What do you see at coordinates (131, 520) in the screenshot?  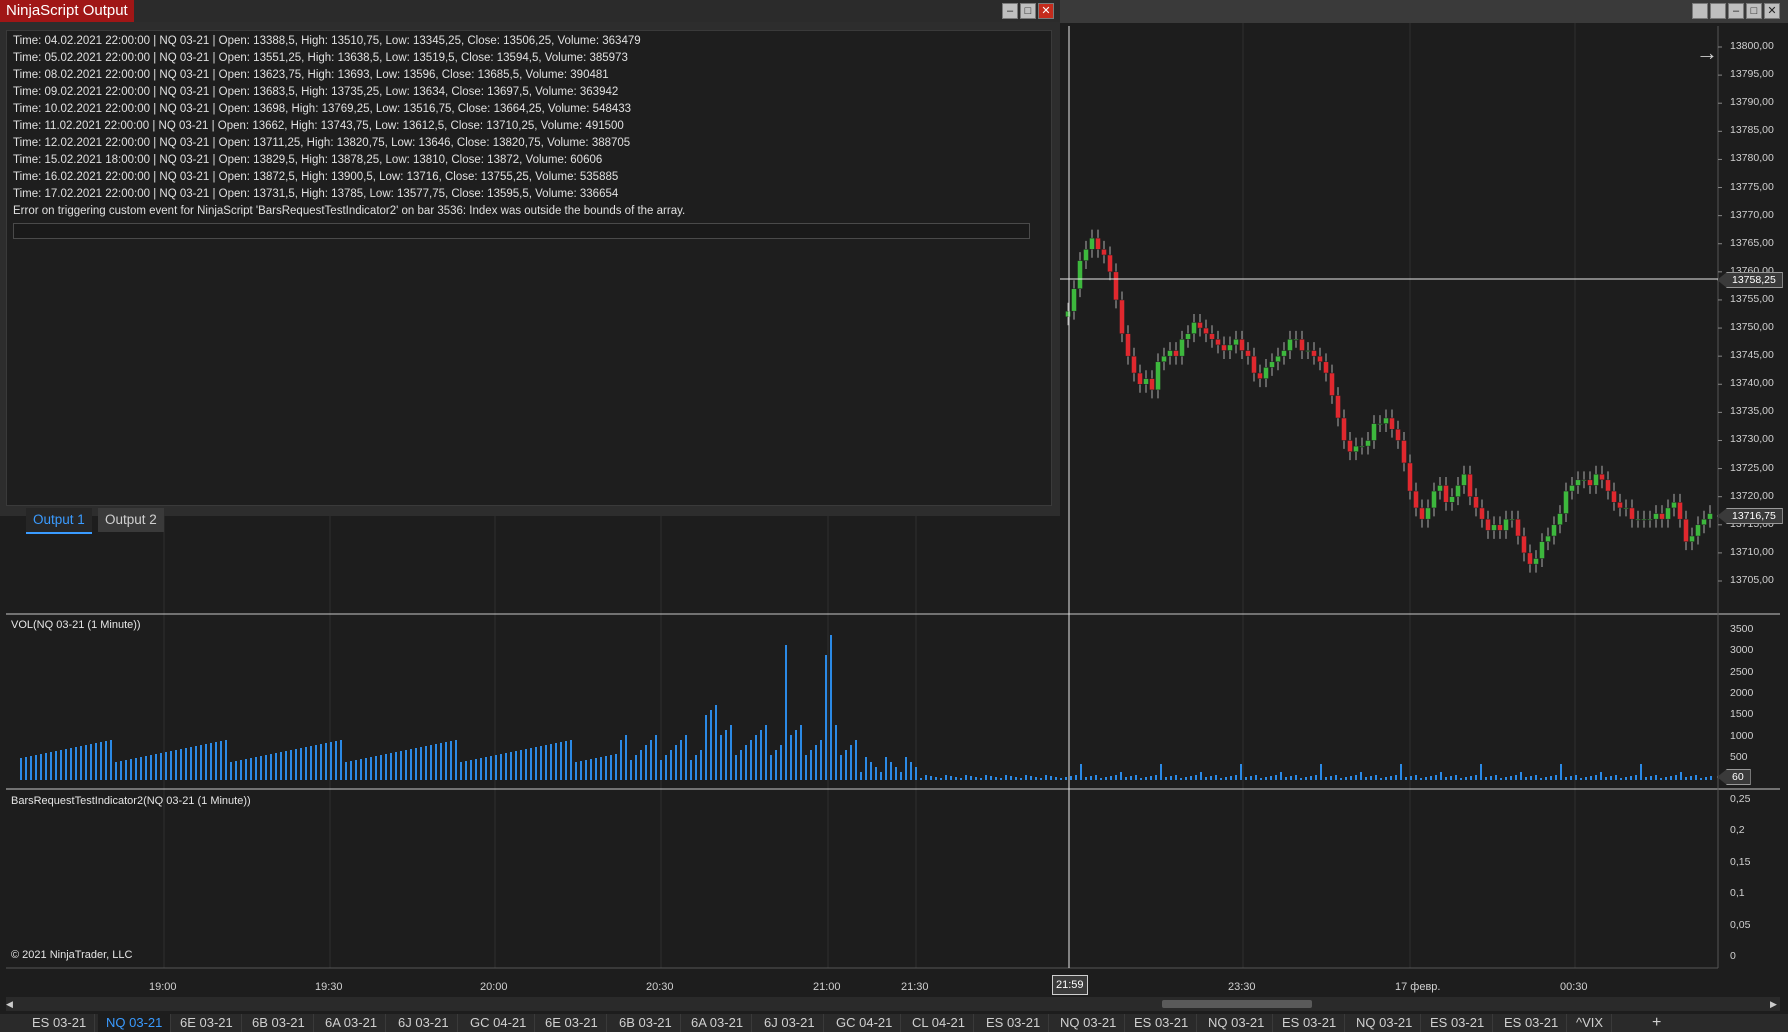 I see `tab-output-2: Output 2` at bounding box center [131, 520].